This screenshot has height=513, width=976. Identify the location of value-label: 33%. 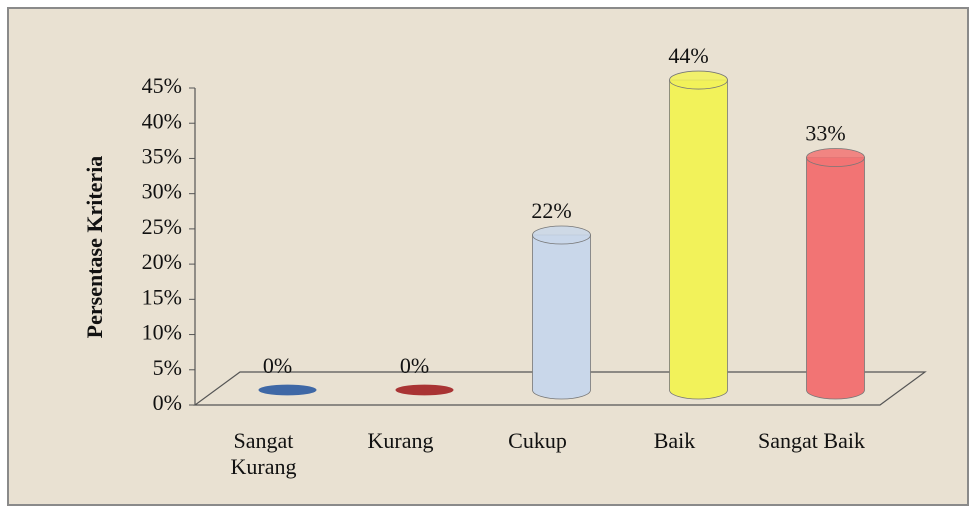
(825, 133).